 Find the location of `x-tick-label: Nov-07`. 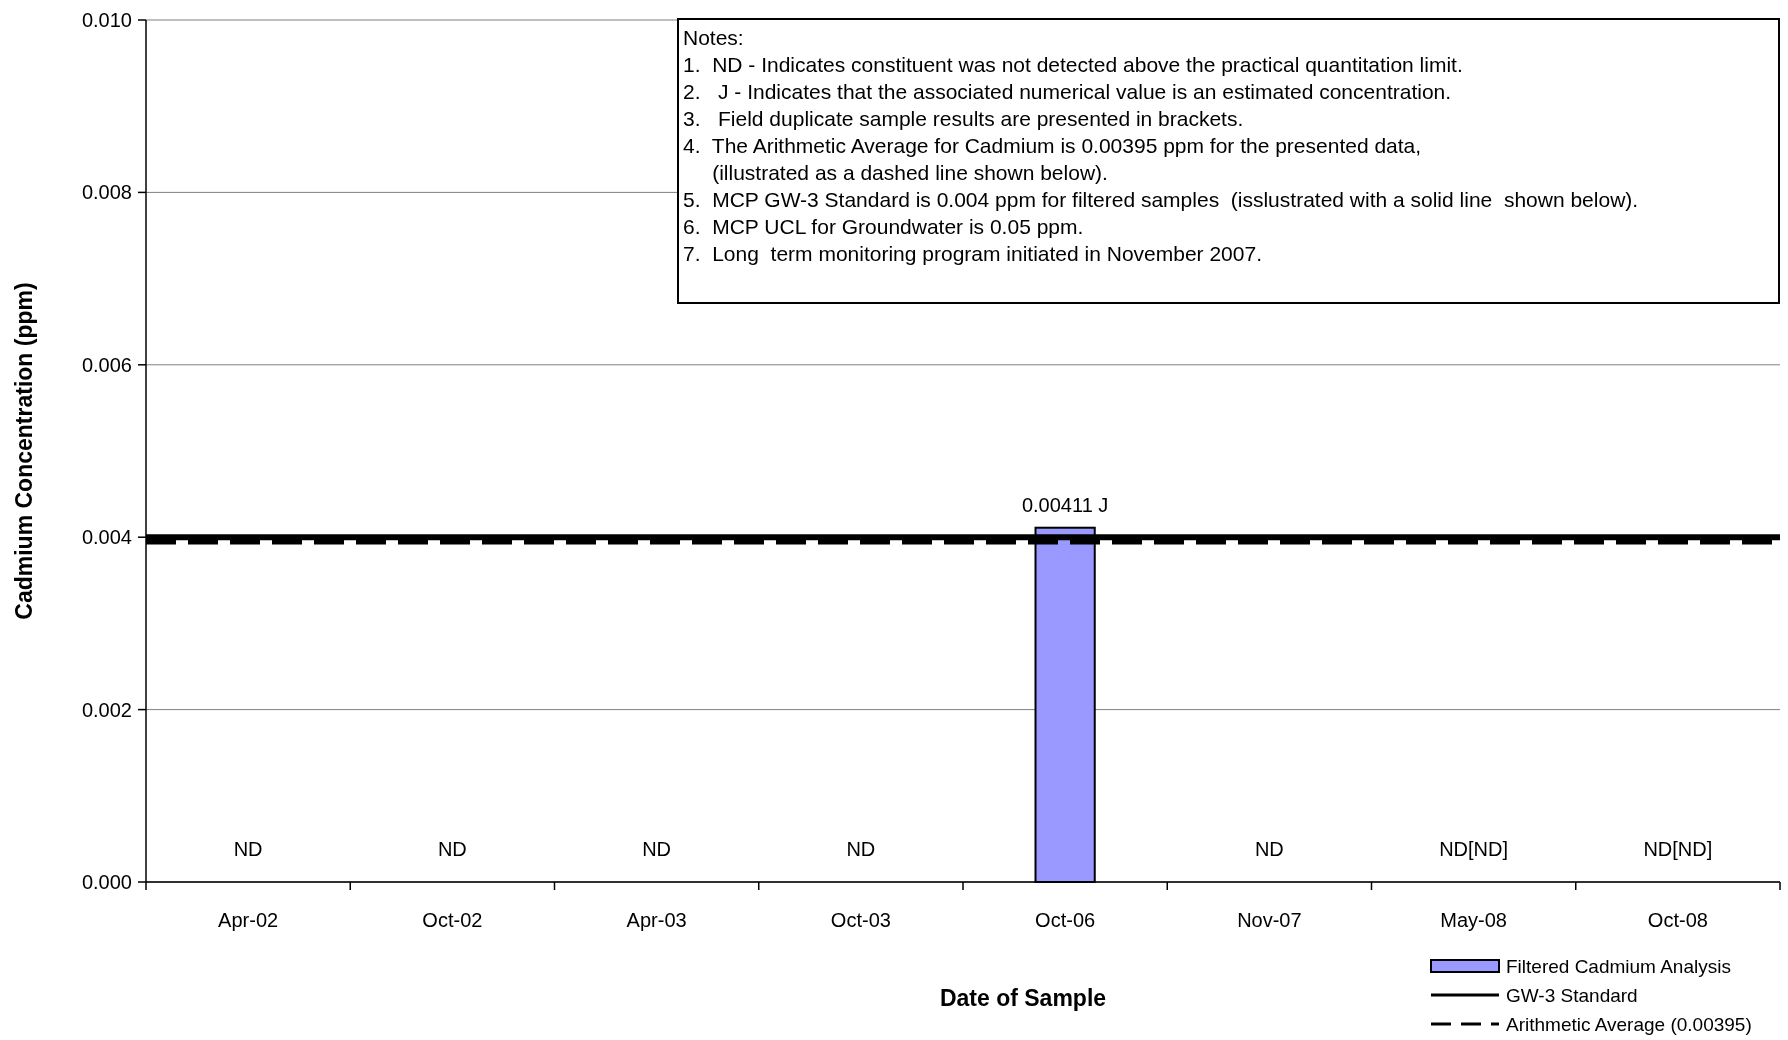

x-tick-label: Nov-07 is located at coordinates (1269, 920).